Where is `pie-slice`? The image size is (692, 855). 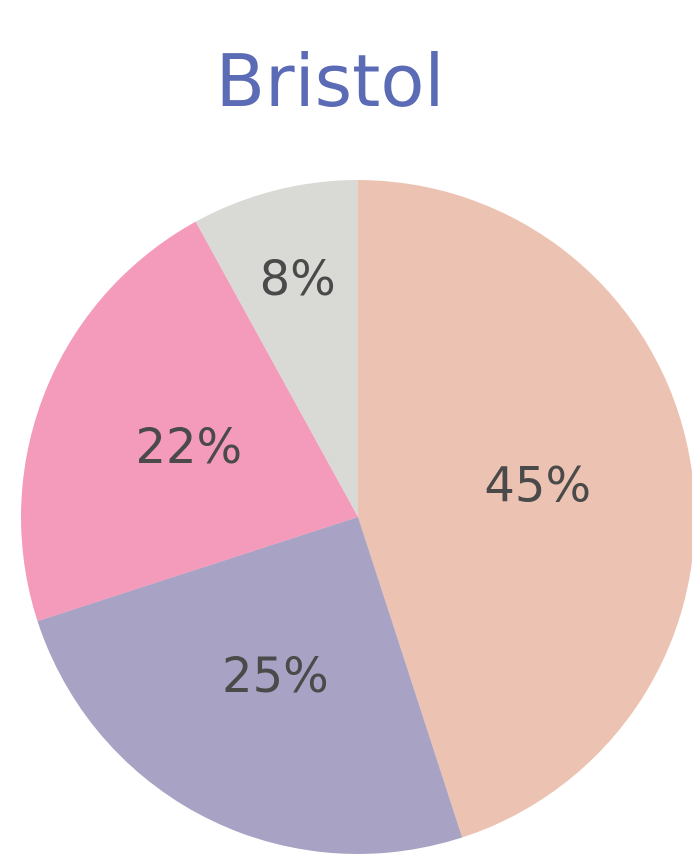
pie-slice is located at coordinates (276, 348).